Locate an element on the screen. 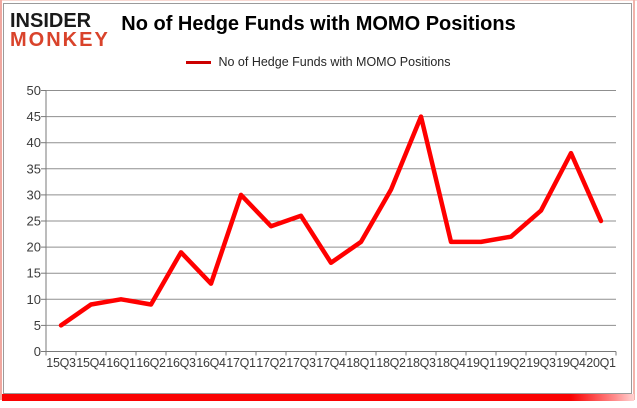 Image resolution: width=637 pixels, height=408 pixels. page-border-top is located at coordinates (318, 0).